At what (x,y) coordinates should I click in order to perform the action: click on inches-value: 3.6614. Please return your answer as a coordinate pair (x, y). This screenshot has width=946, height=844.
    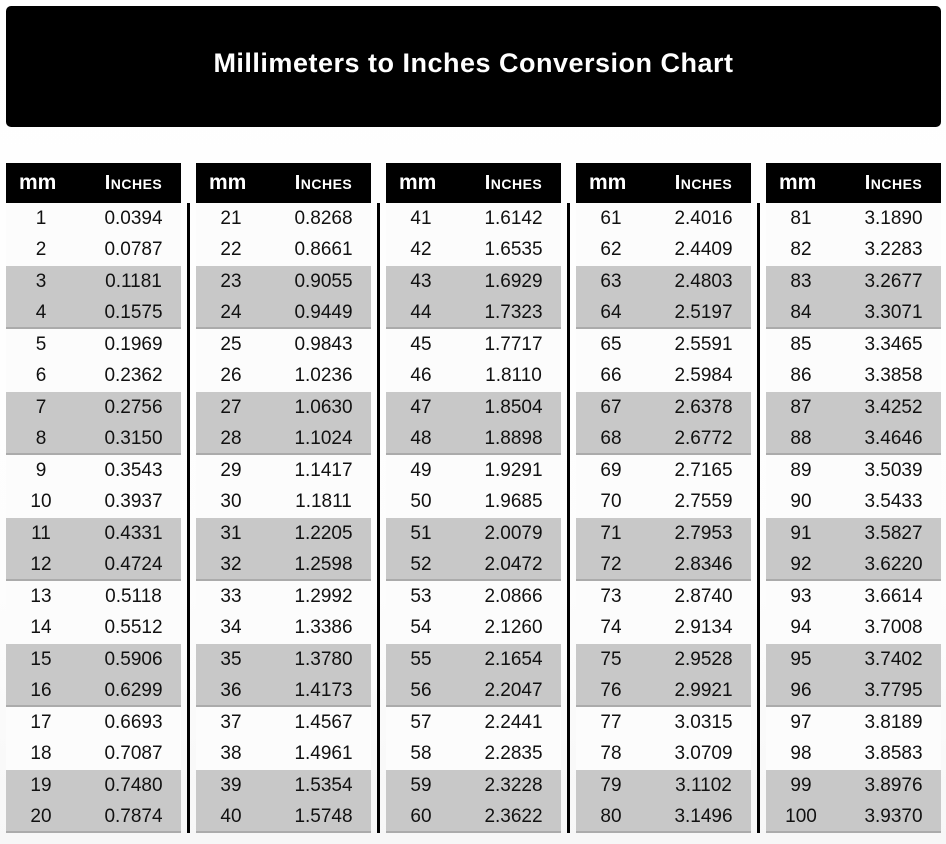
    Looking at the image, I should click on (893, 596).